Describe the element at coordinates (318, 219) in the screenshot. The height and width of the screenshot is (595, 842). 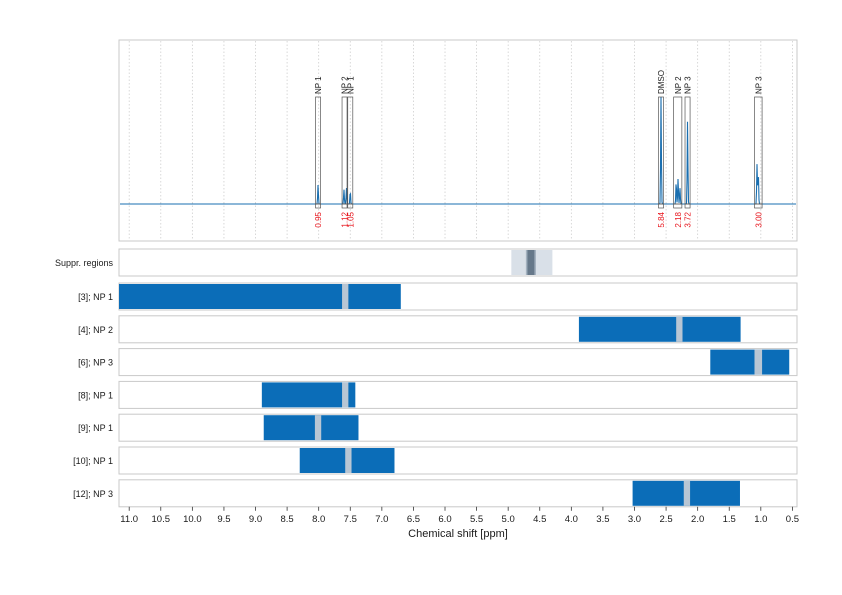
I see `integral-value: 0.95` at that location.